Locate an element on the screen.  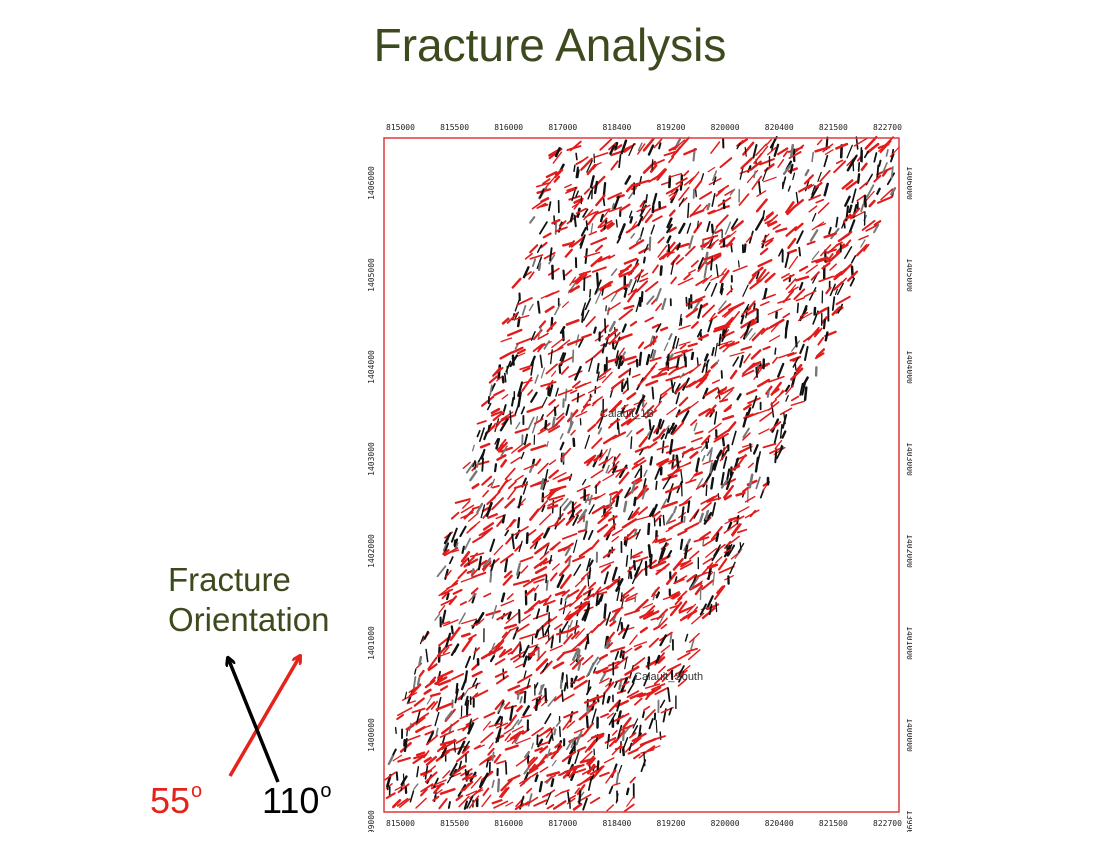
x-tick-label: 818400 is located at coordinates (616, 127).